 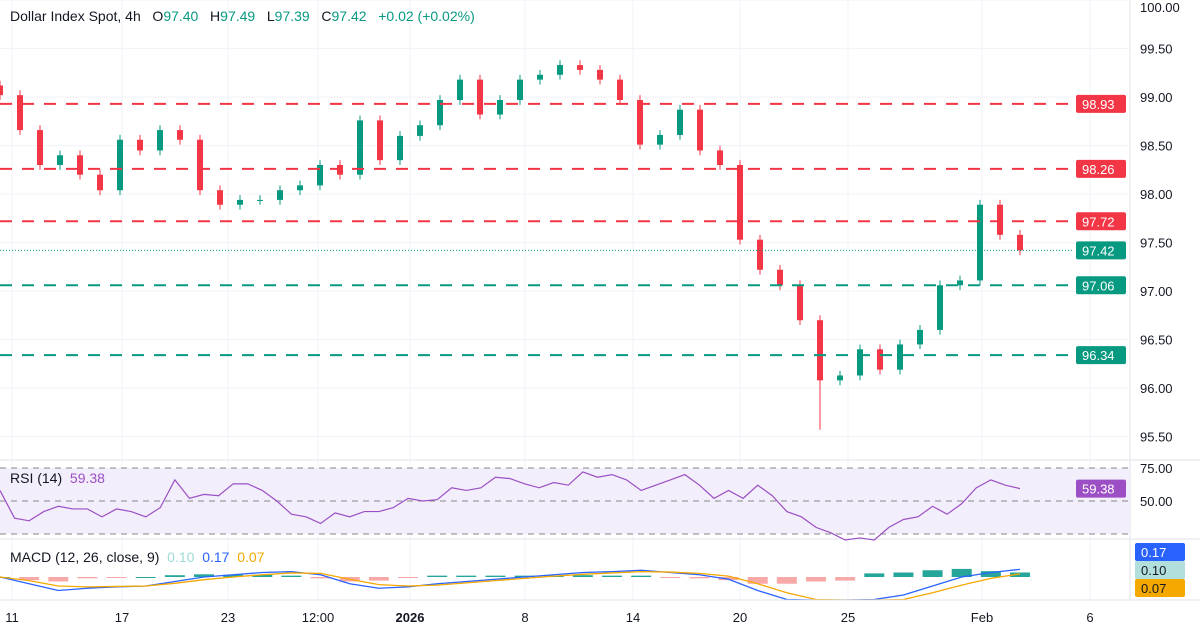 I want to click on y-tick-label: 99.50, so click(x=1156, y=49).